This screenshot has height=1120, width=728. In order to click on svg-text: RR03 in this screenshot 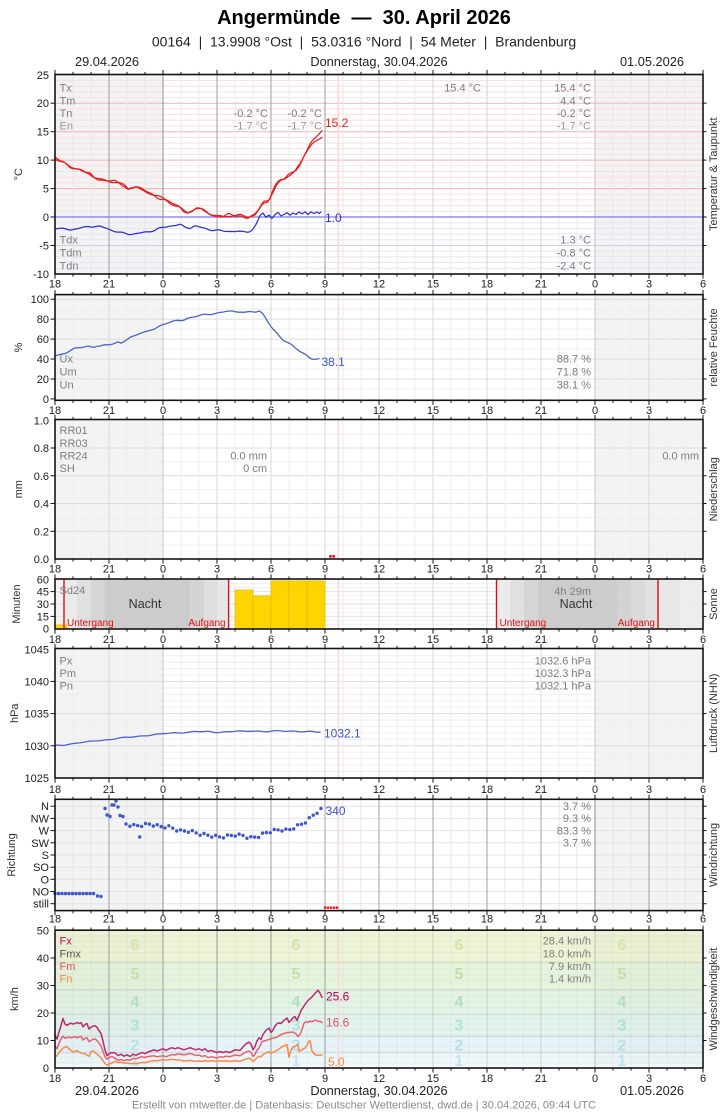, I will do `click(74, 444)`.